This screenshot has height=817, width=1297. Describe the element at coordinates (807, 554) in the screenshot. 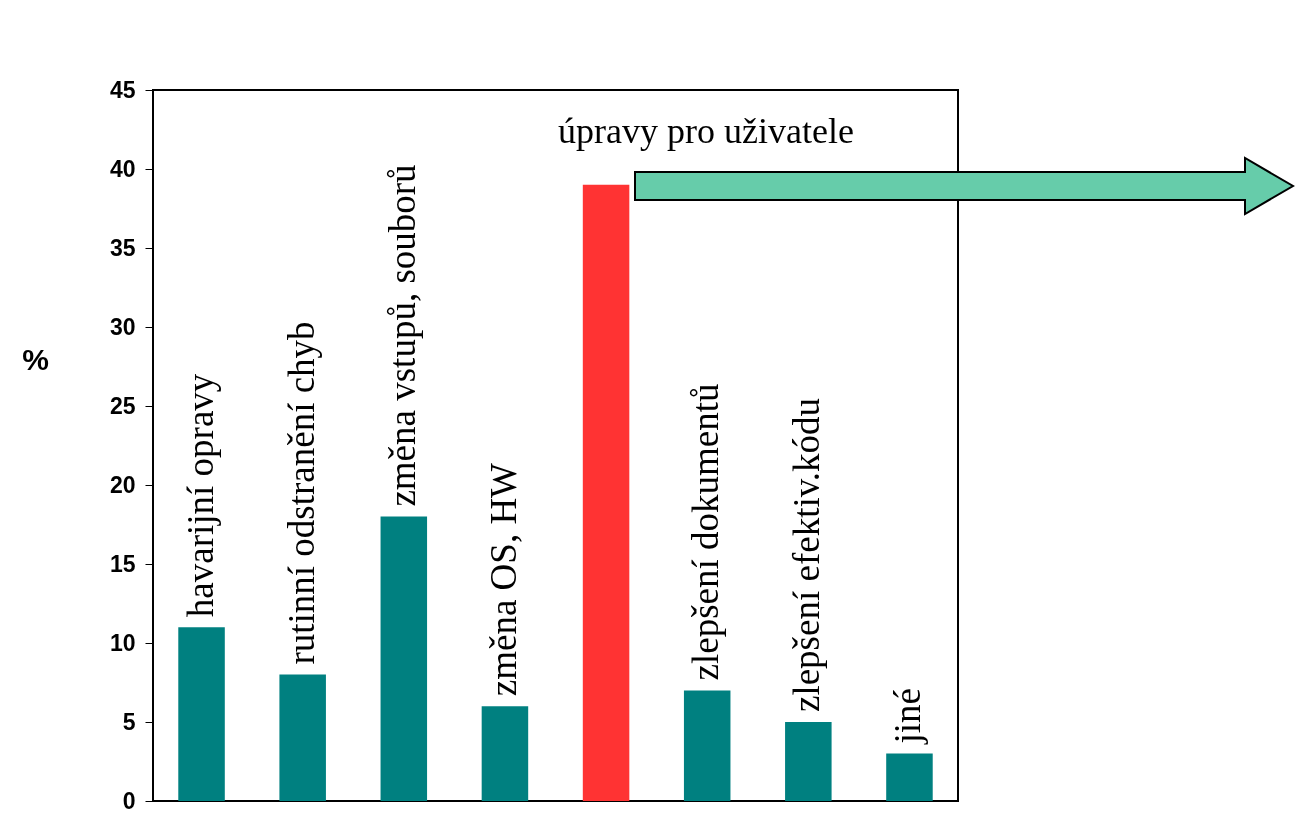

I see `x-tick-label: zlepšení efektiv.kódu` at that location.